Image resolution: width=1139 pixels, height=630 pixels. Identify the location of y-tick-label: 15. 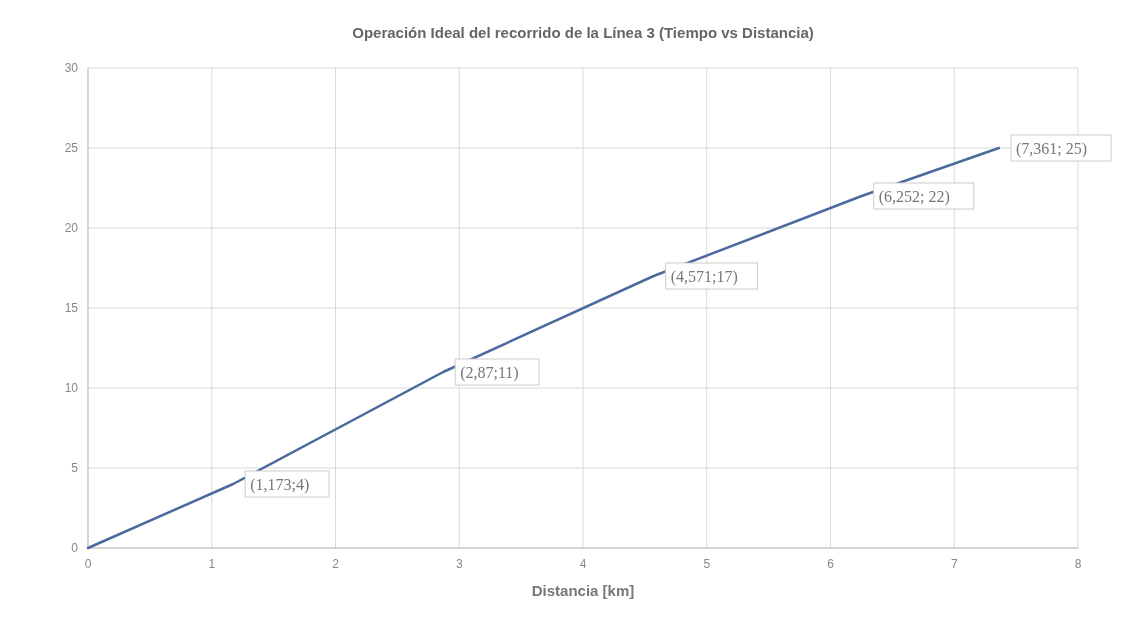
(71, 308).